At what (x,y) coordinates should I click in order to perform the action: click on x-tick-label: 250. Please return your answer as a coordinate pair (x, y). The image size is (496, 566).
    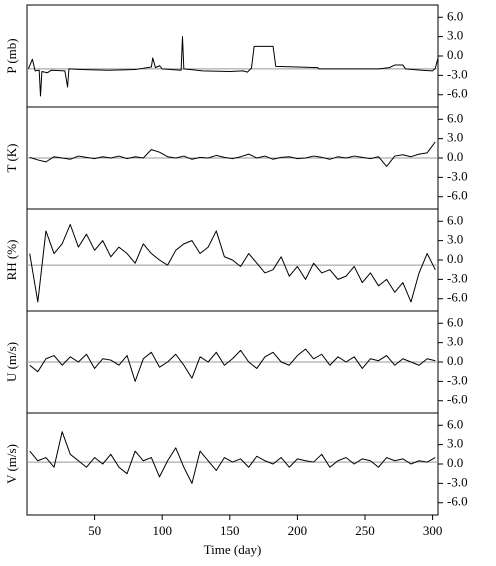
    Looking at the image, I should click on (365, 530).